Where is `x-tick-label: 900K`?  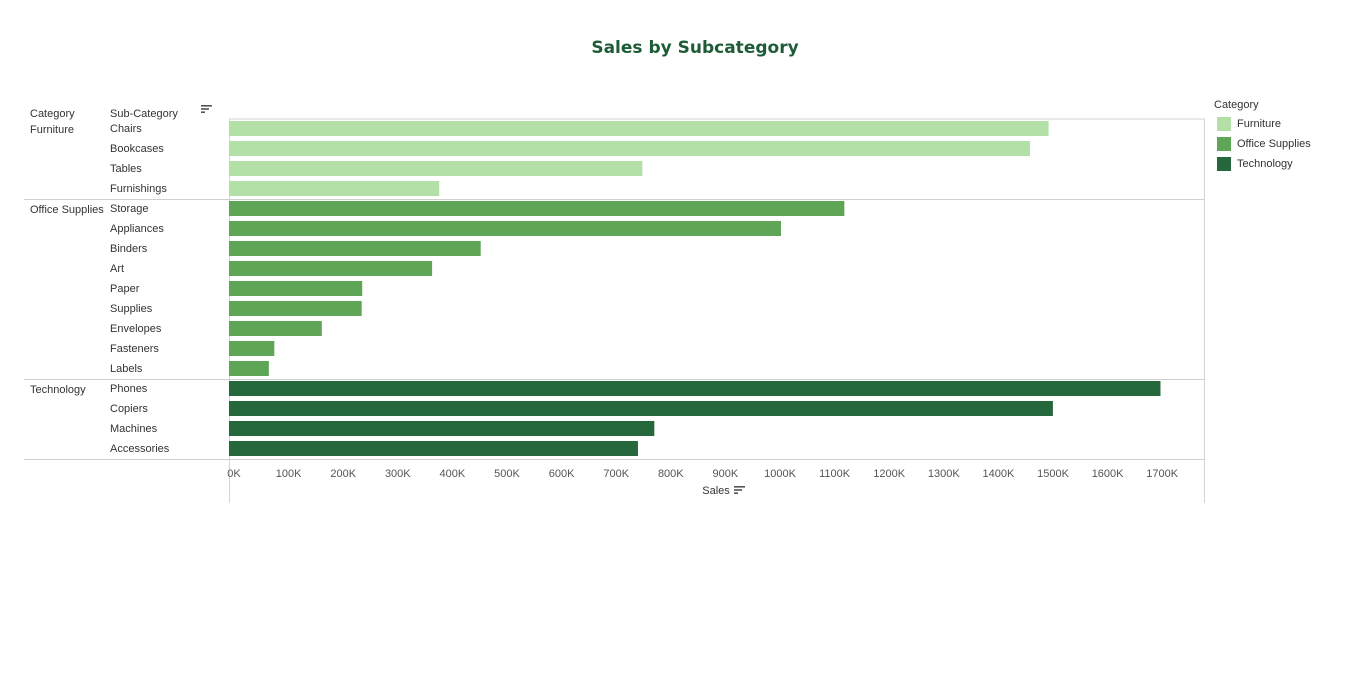 x-tick-label: 900K is located at coordinates (726, 474).